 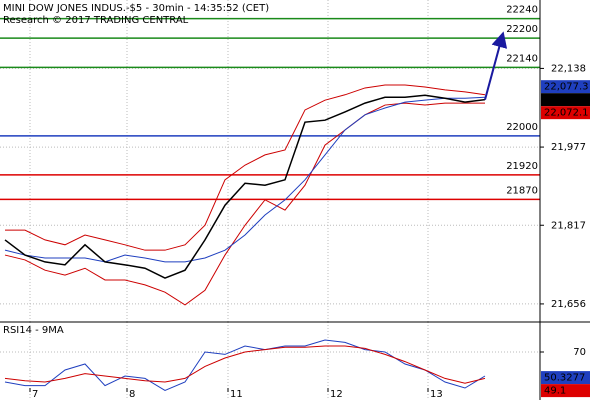 I want to click on chart-subtitle: Research © 2017 TRADING CENTRAL, so click(x=96, y=20).